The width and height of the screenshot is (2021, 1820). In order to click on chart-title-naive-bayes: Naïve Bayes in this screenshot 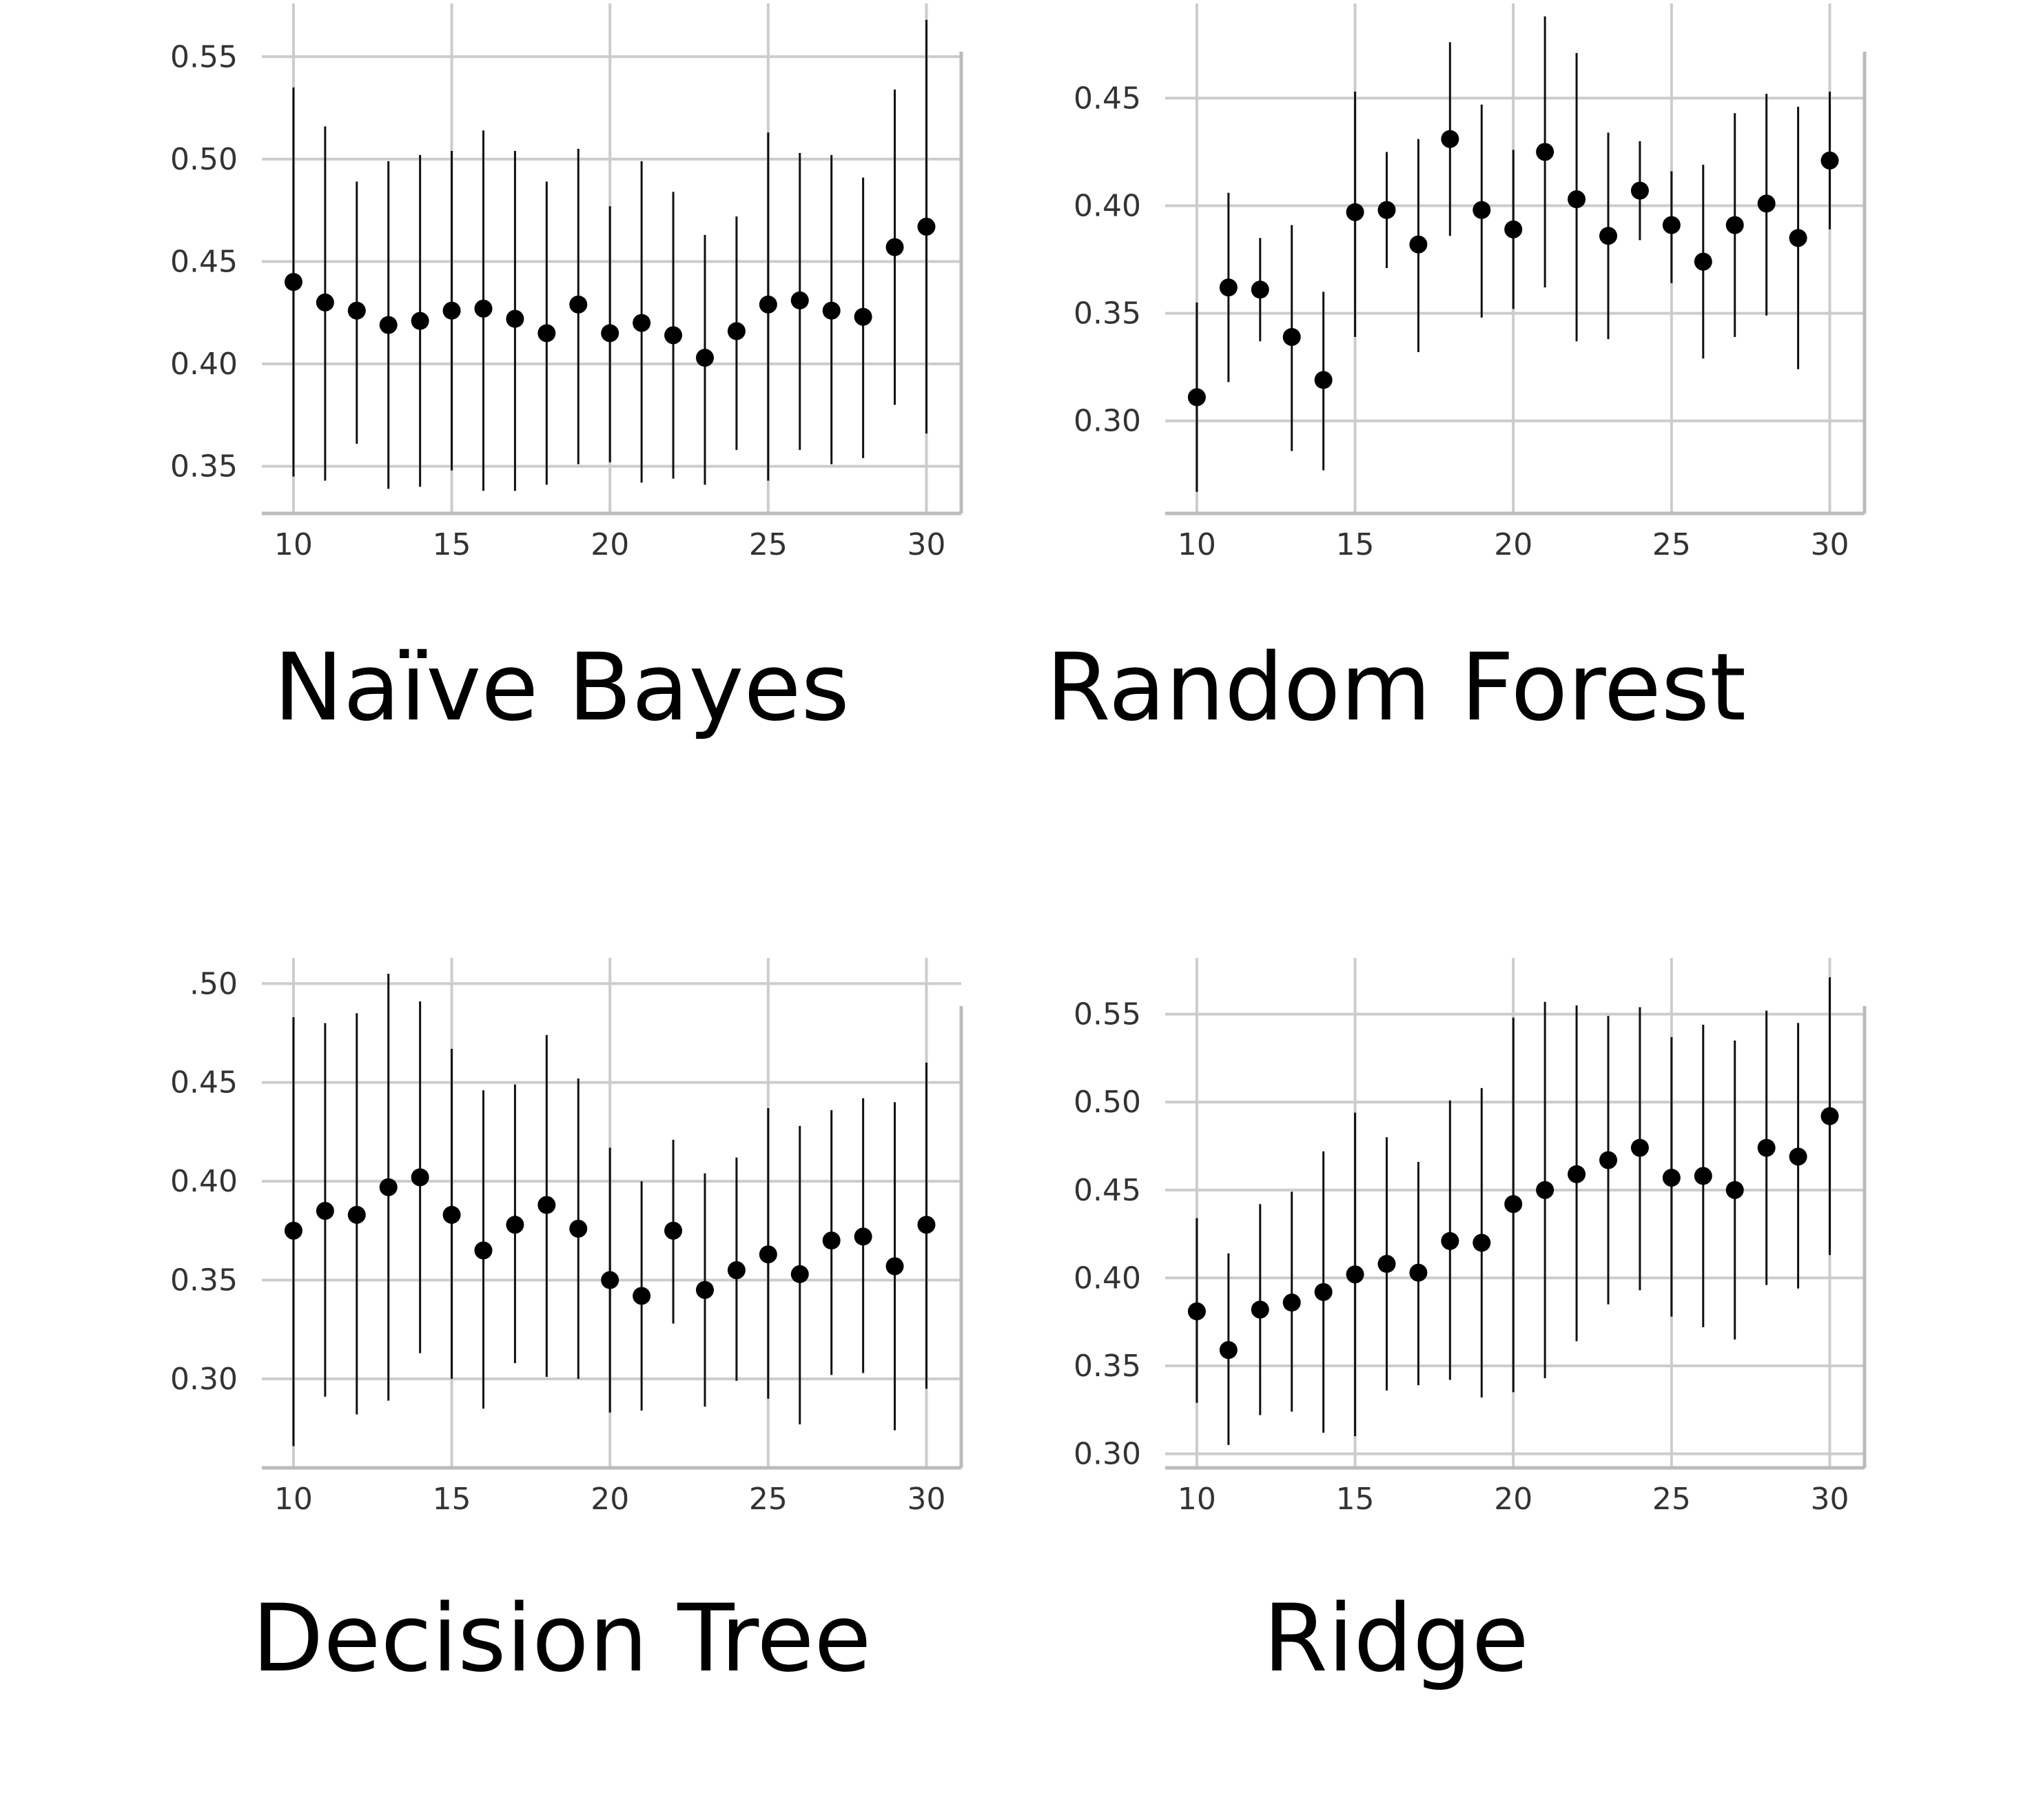, I will do `click(562, 687)`.